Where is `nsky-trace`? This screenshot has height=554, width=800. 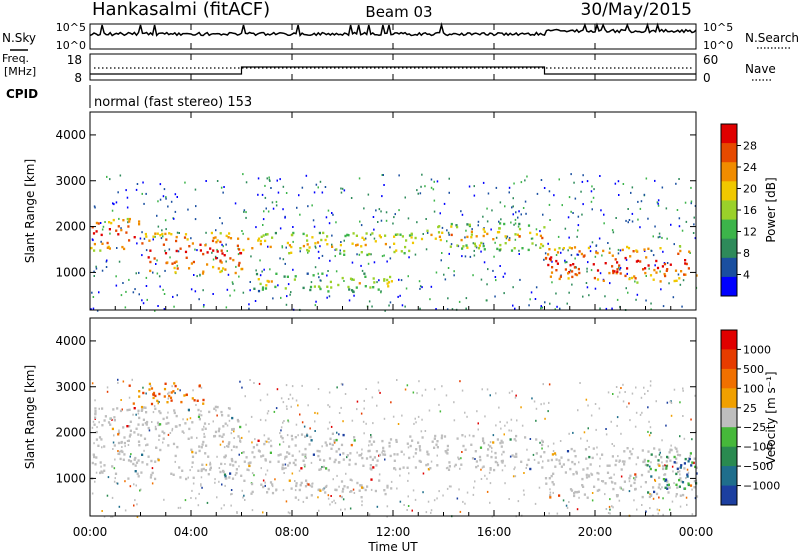 nsky-trace is located at coordinates (393, 30).